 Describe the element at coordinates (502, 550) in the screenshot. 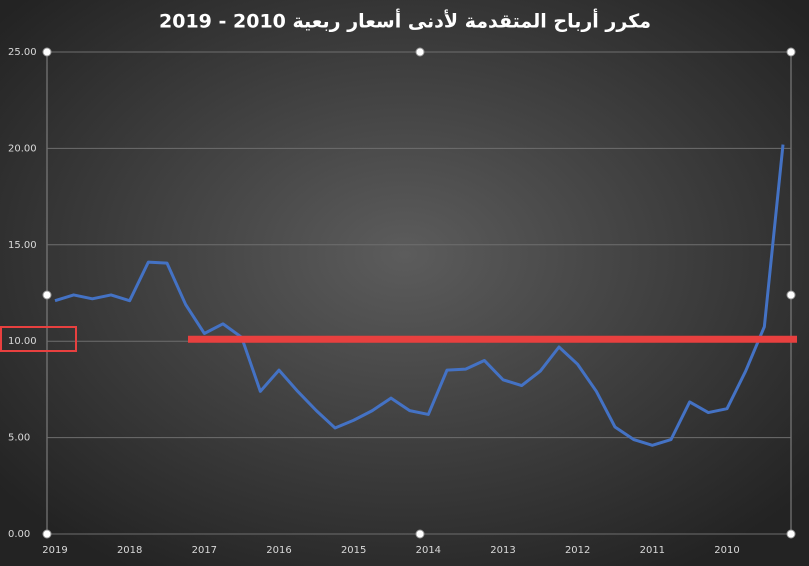

I see `x-tick-label: 2013` at that location.